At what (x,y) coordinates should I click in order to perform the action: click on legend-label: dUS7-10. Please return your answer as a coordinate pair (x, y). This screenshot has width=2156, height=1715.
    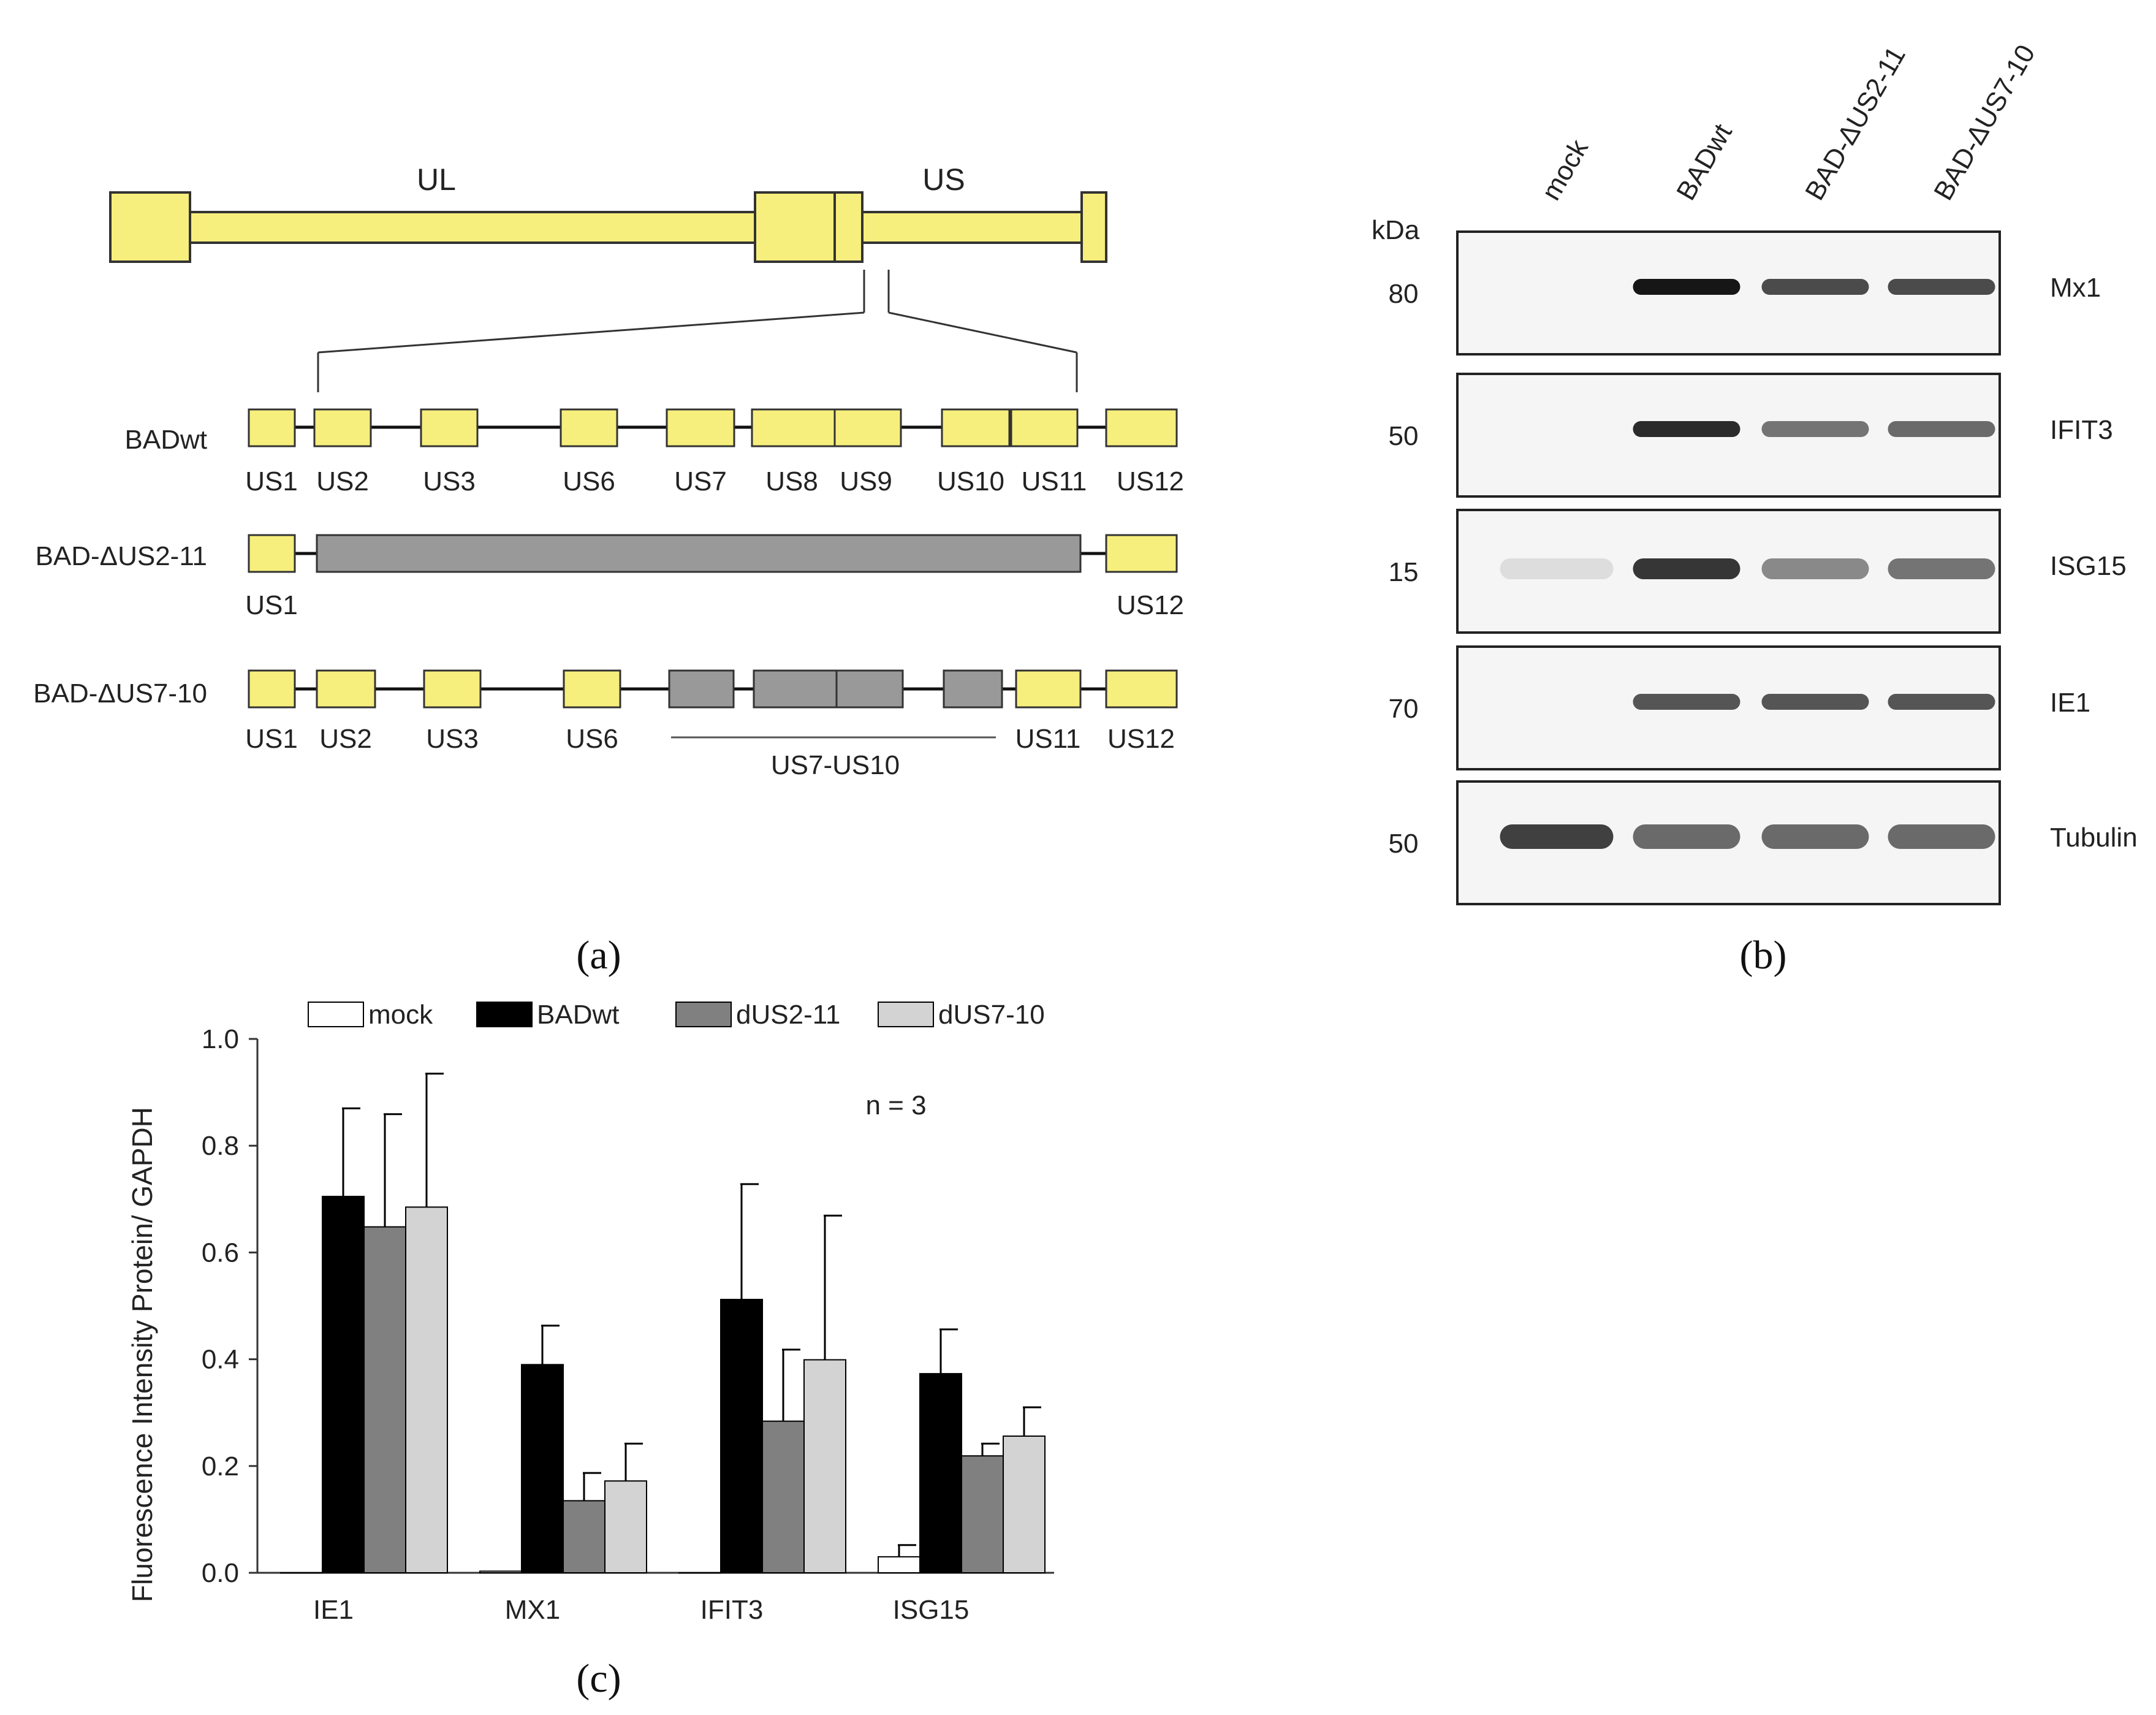
    Looking at the image, I should click on (992, 1015).